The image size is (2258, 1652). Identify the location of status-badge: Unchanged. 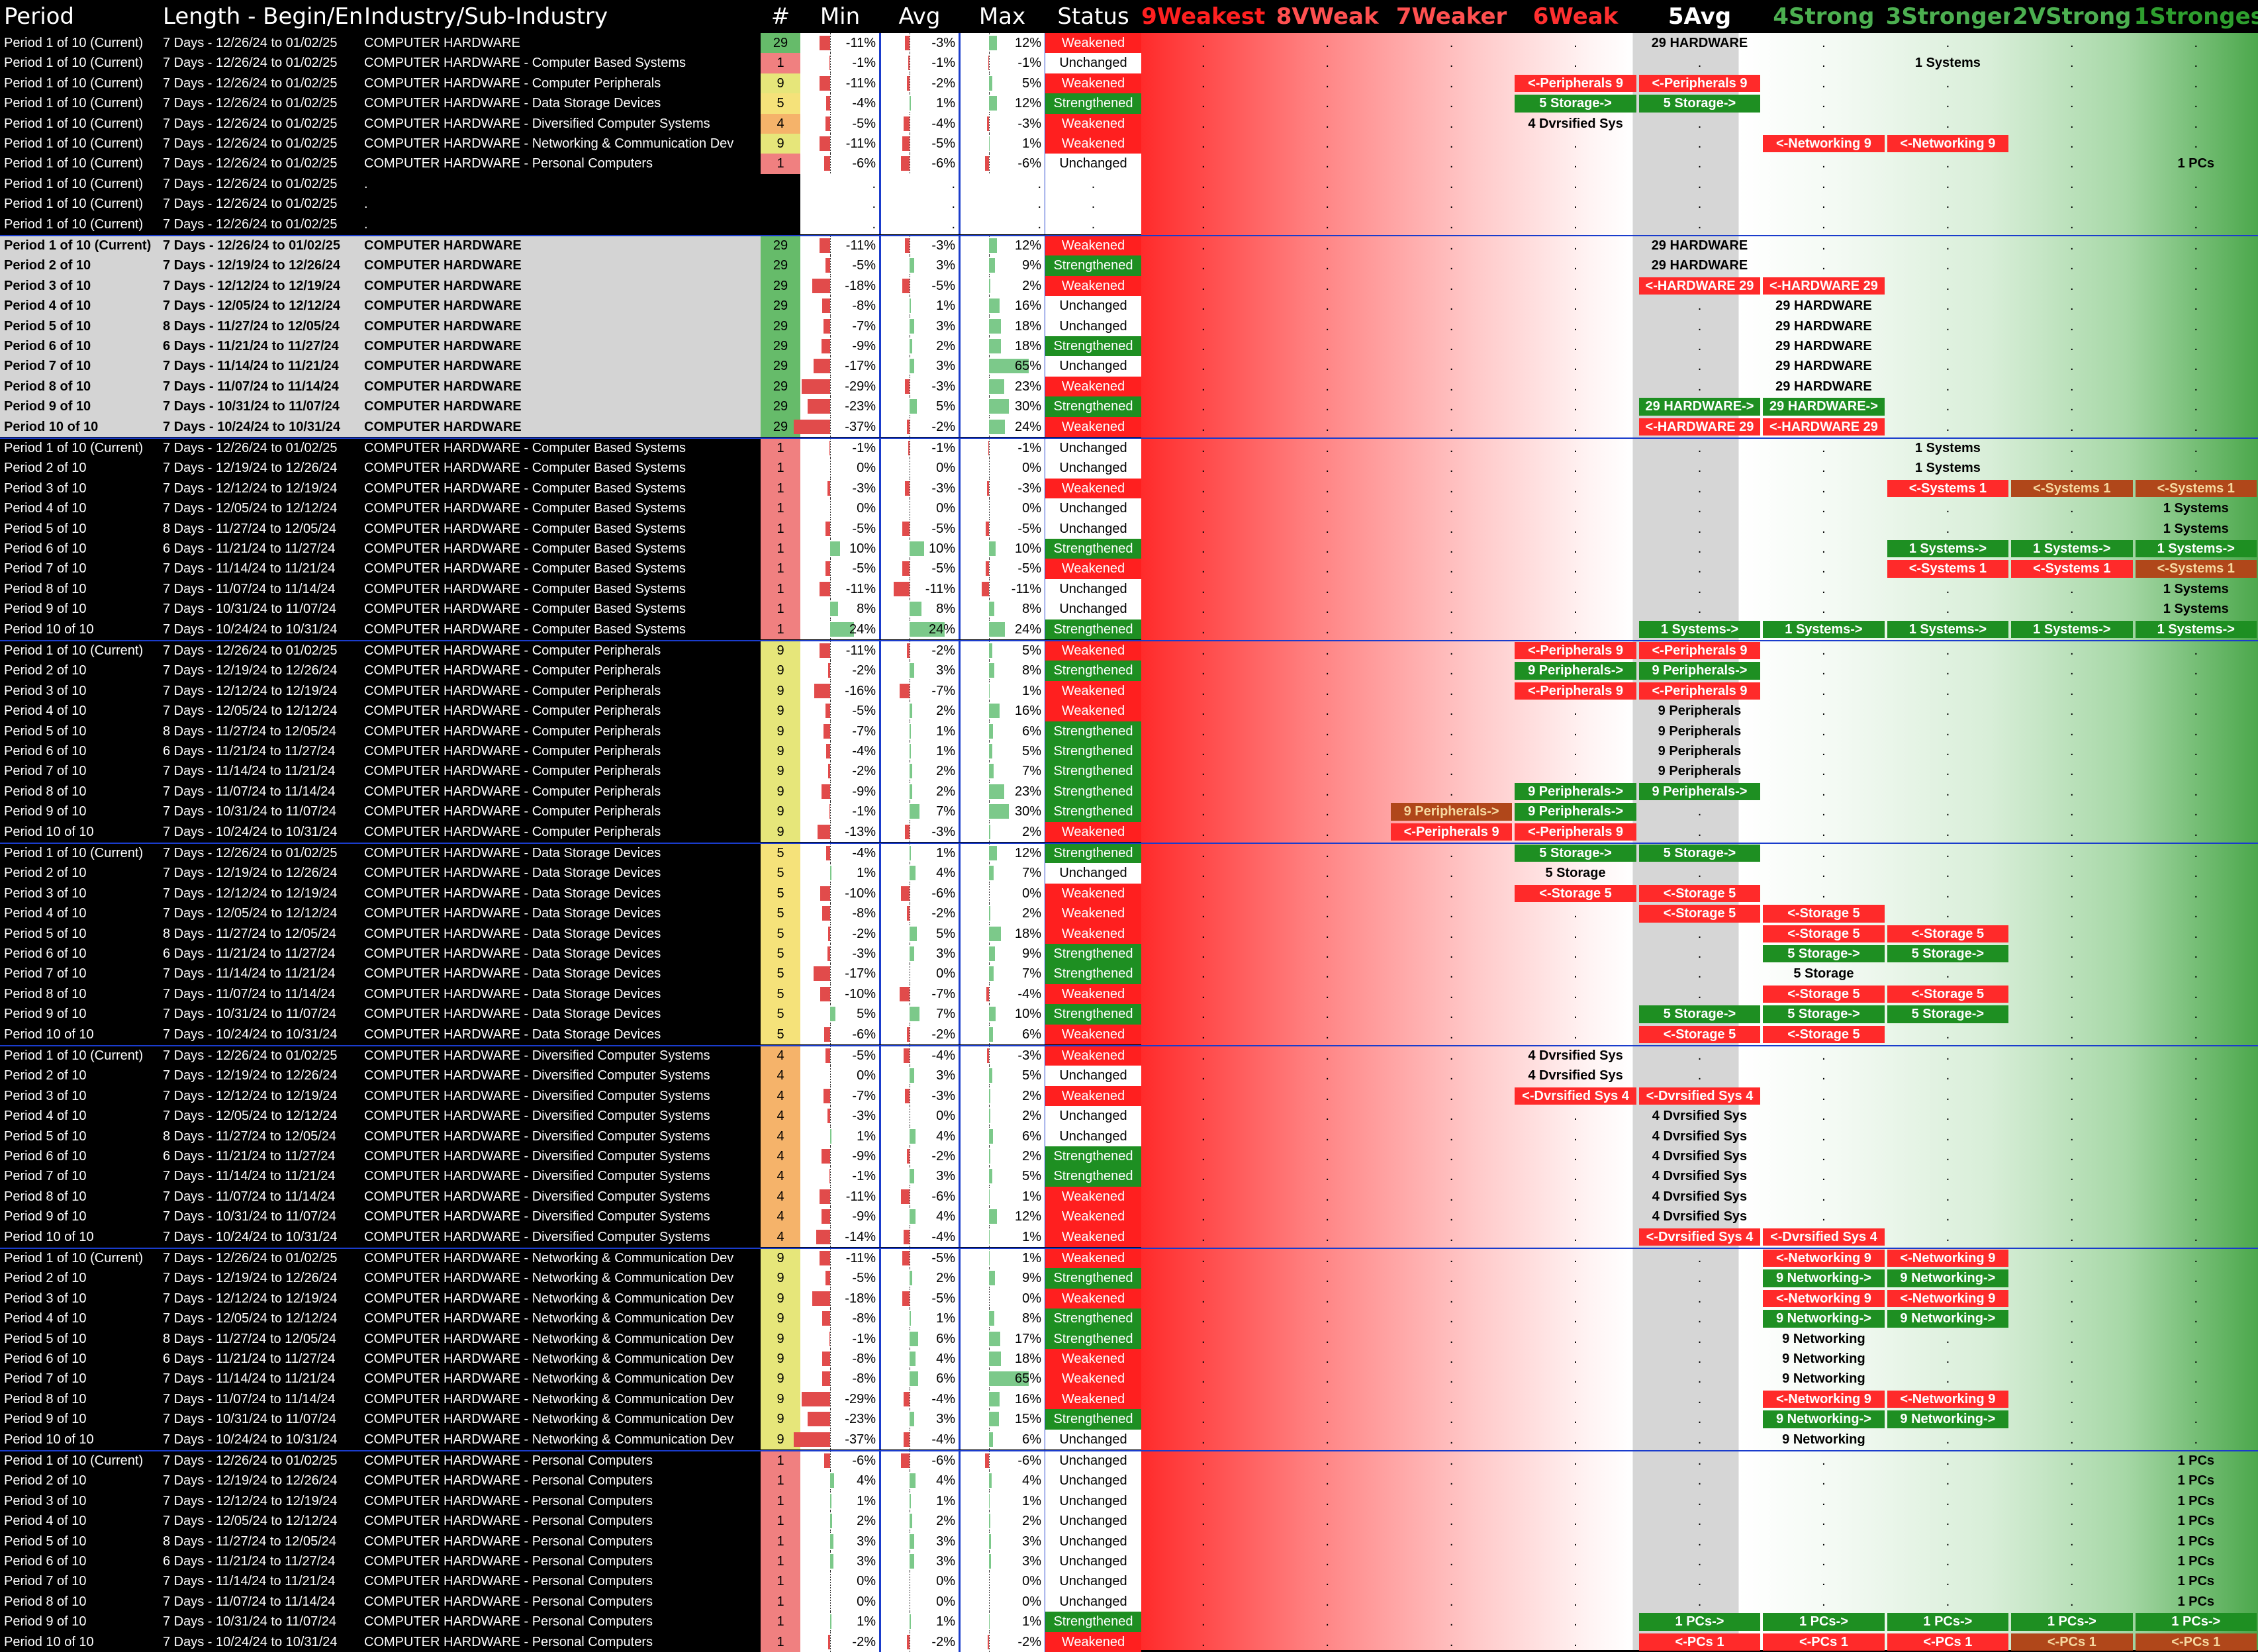
(1093, 1116).